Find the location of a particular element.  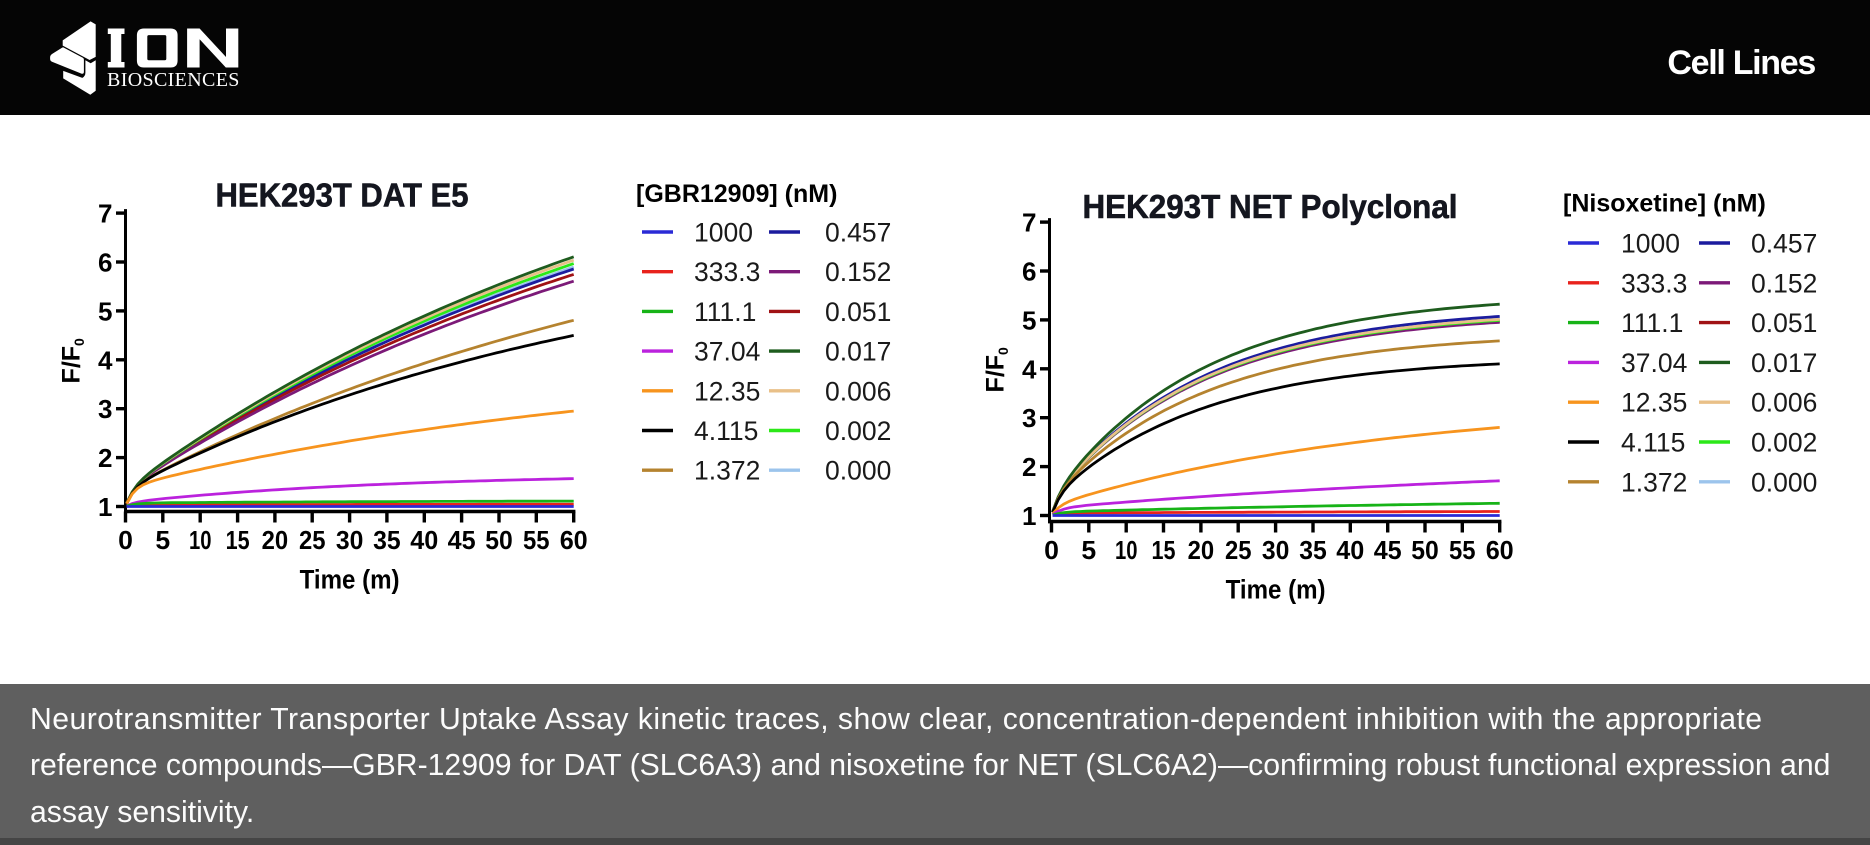

svg-text: HEK293T DAT E5 is located at coordinates (342, 195).